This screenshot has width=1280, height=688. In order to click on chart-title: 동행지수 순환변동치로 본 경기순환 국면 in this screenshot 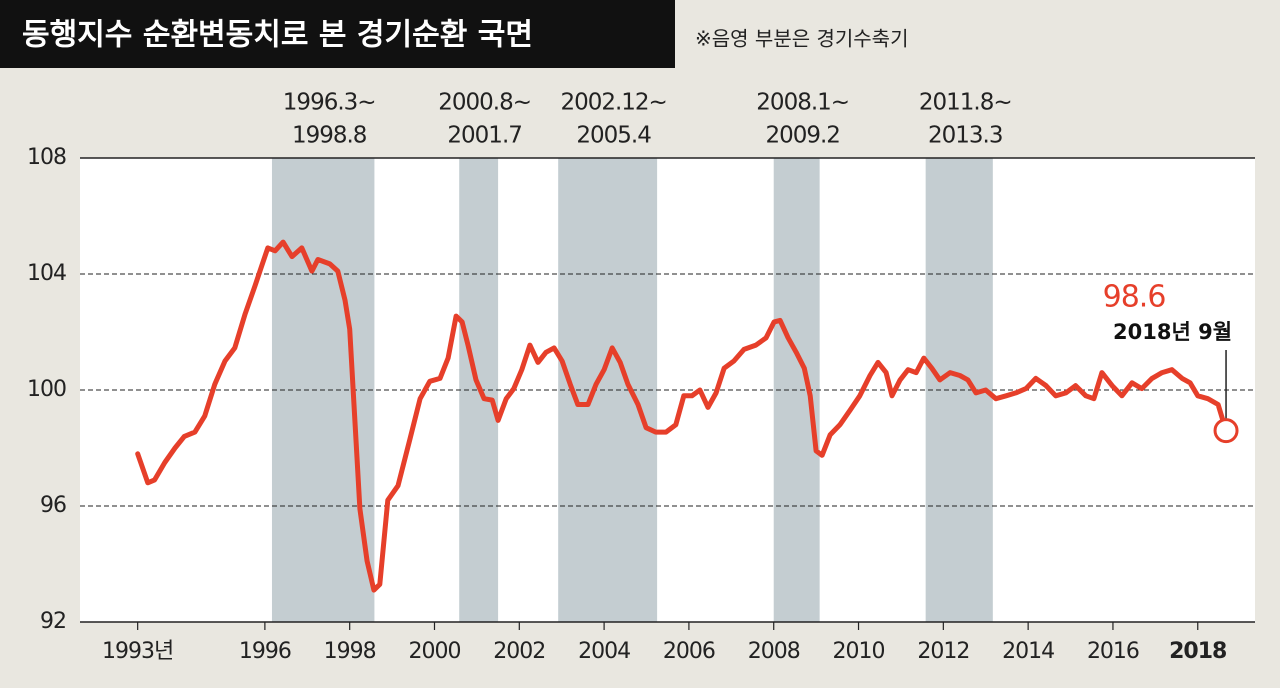, I will do `click(277, 35)`.